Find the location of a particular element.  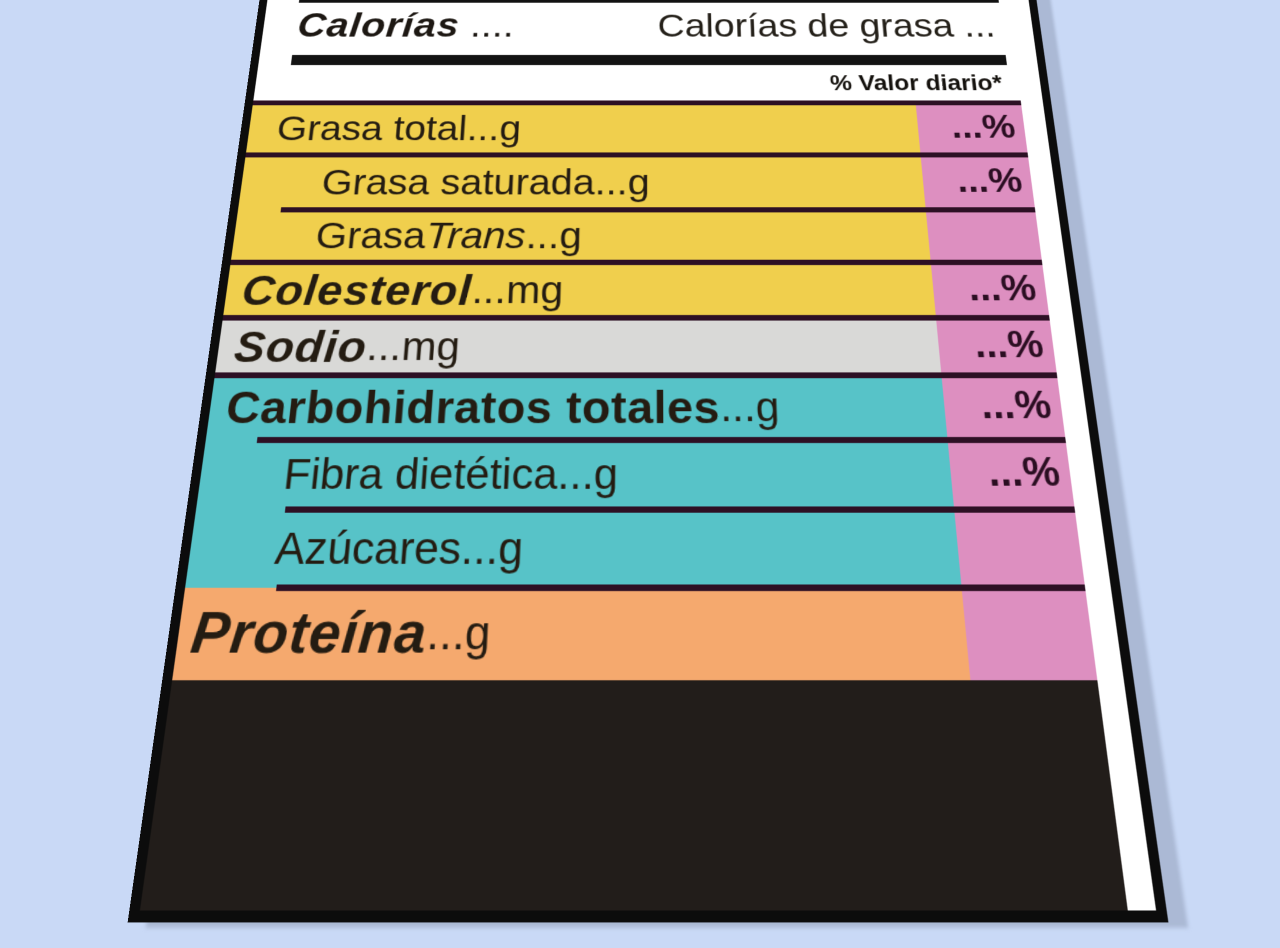

row-label-proteina: Proteína ...g is located at coordinates (641, 634).